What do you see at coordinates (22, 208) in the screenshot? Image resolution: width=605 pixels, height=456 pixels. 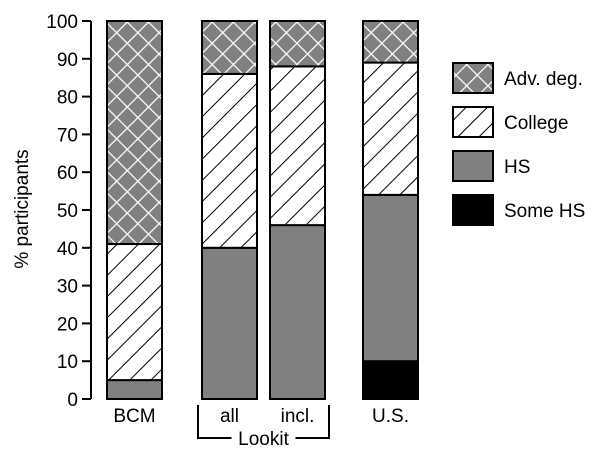 I see `y-axis-title: % participants` at bounding box center [22, 208].